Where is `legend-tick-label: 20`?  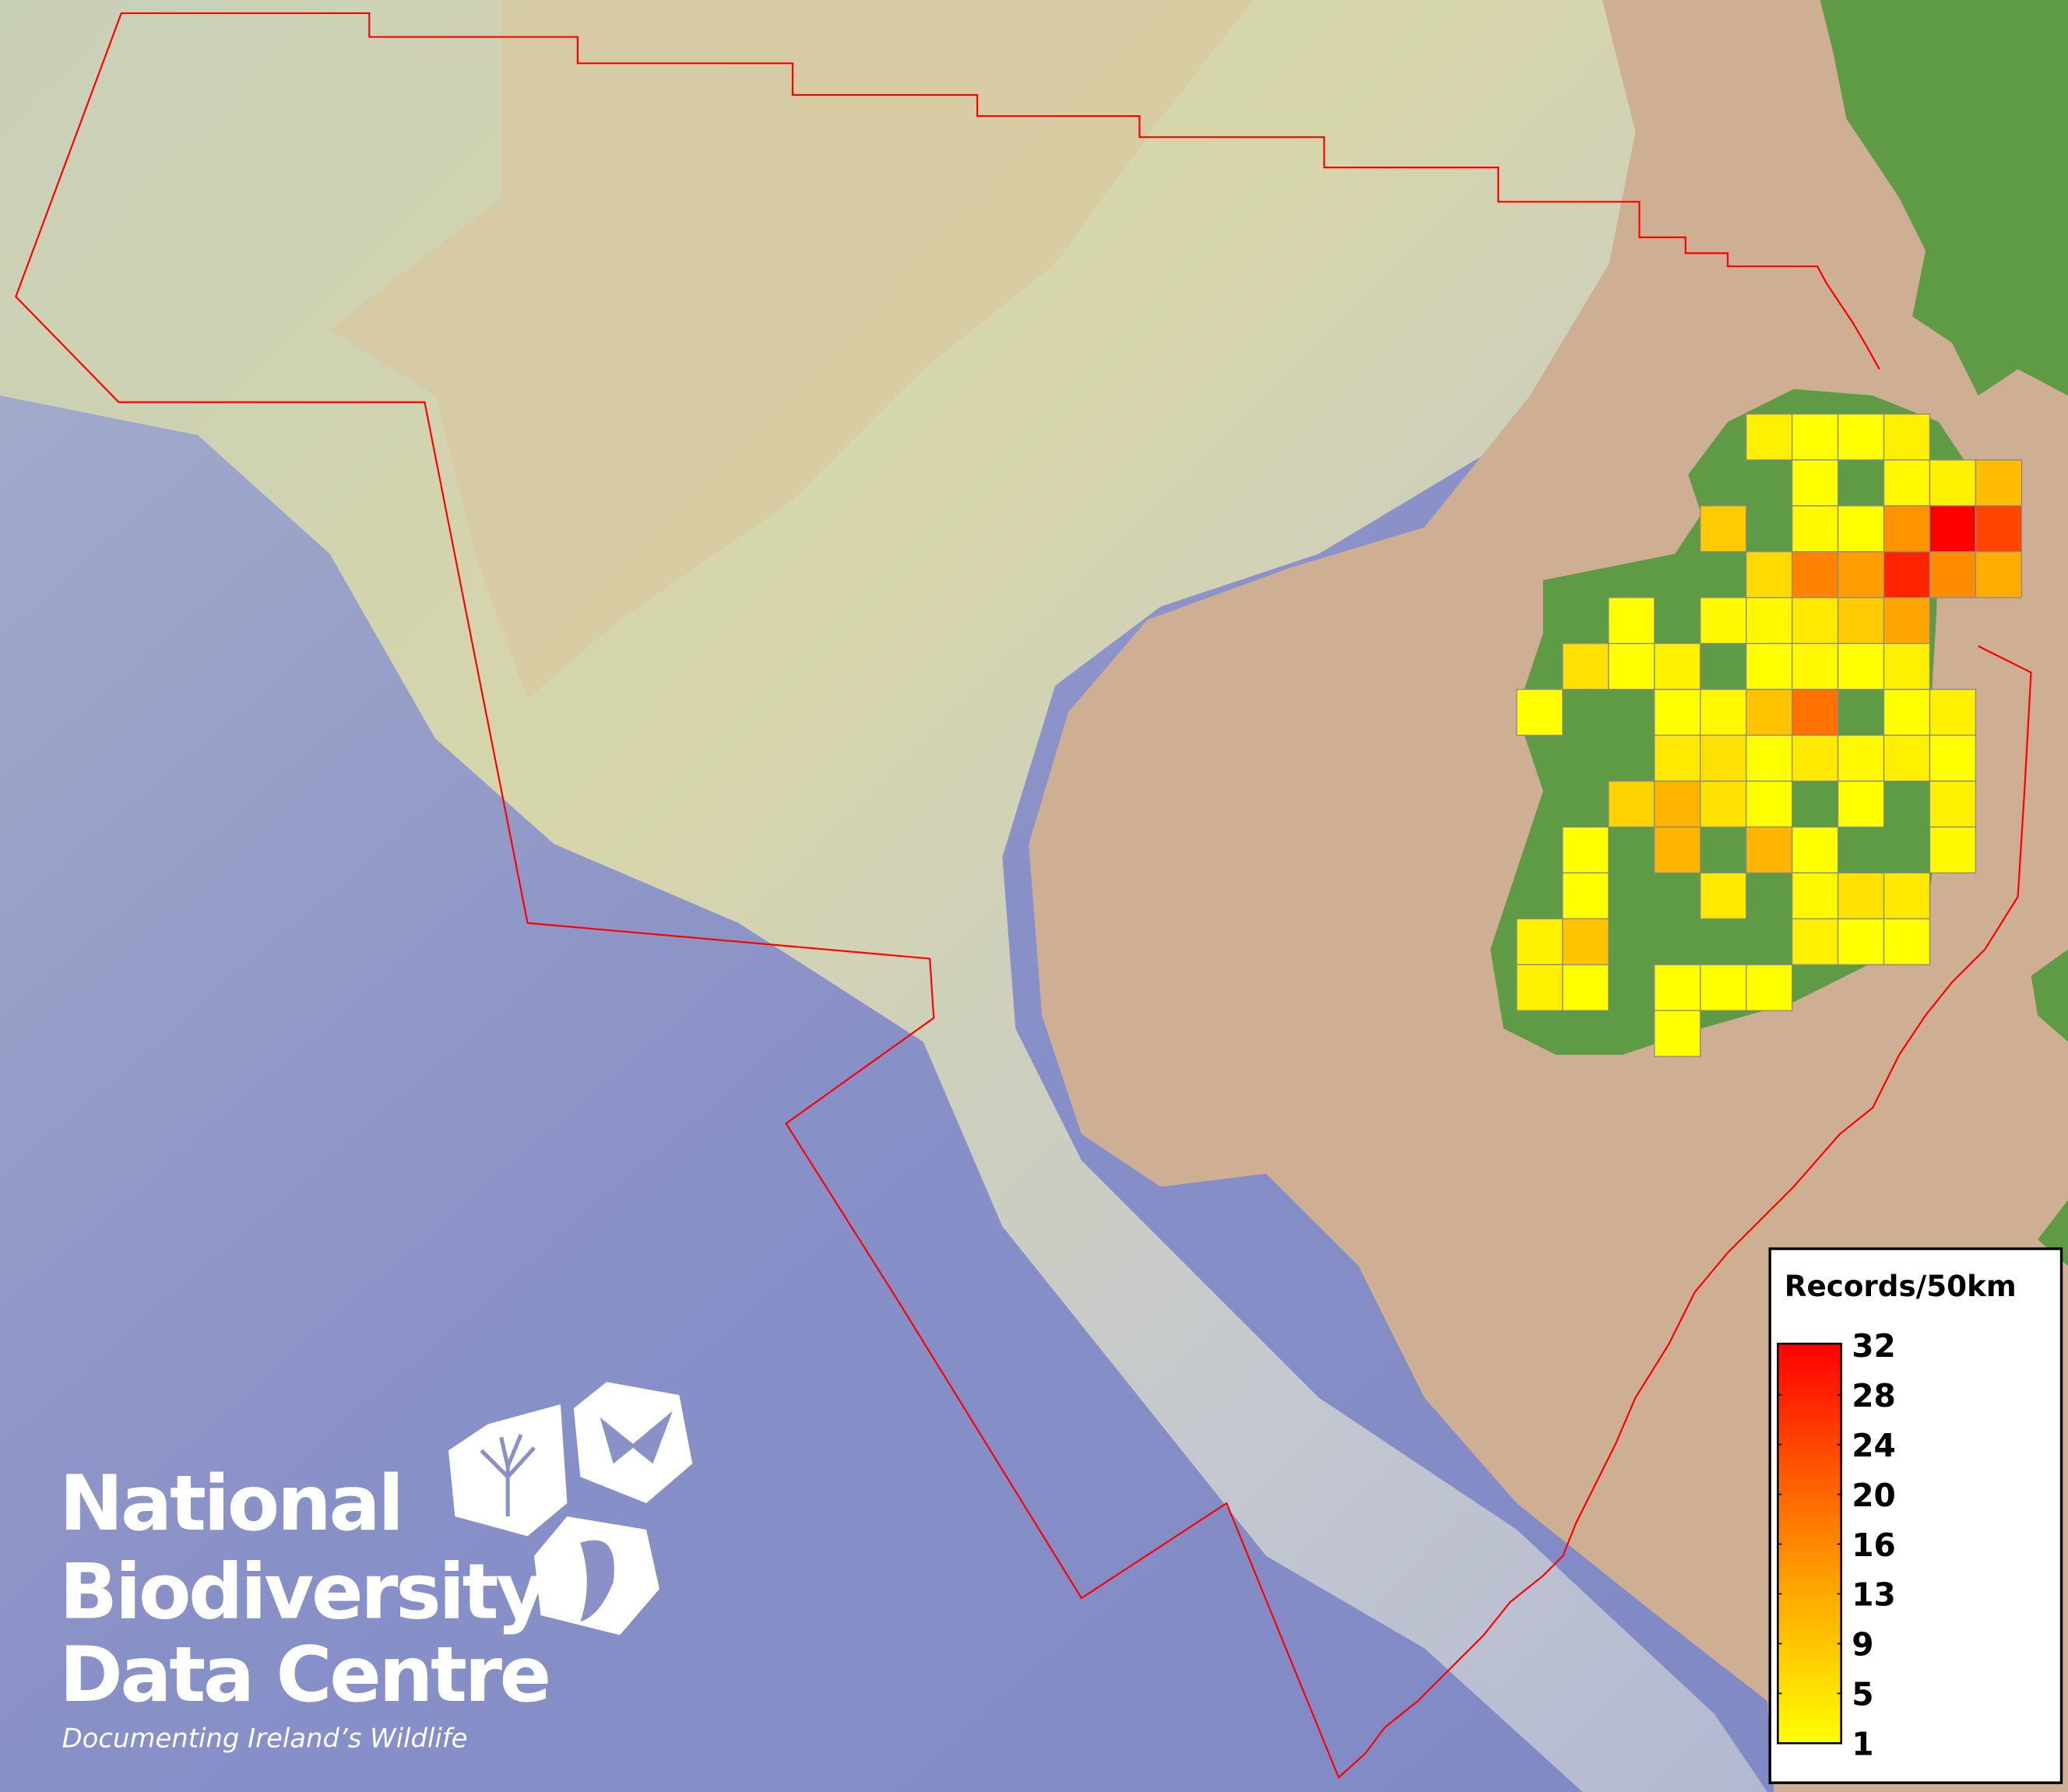
legend-tick-label: 20 is located at coordinates (1874, 1495).